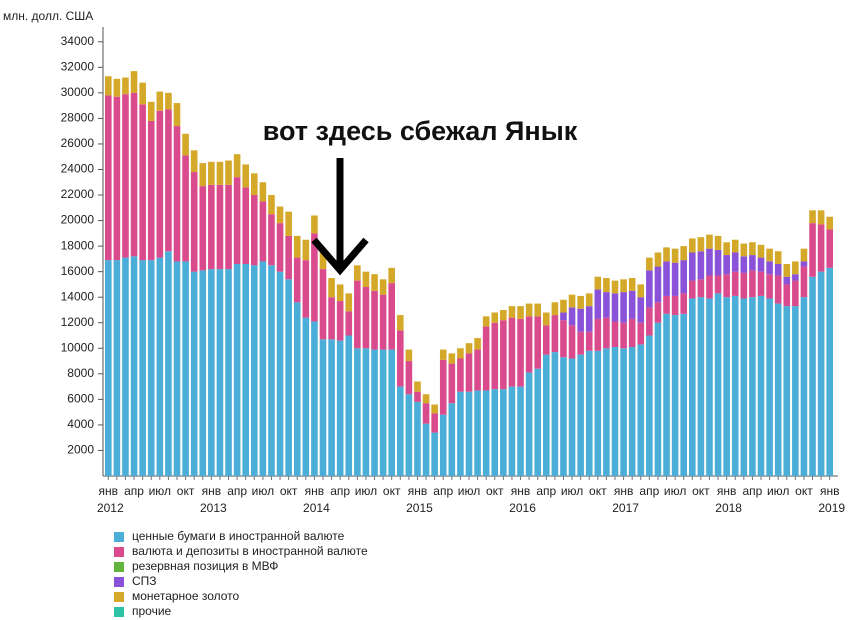  I want to click on y-tick-label: 22000, so click(78, 194).